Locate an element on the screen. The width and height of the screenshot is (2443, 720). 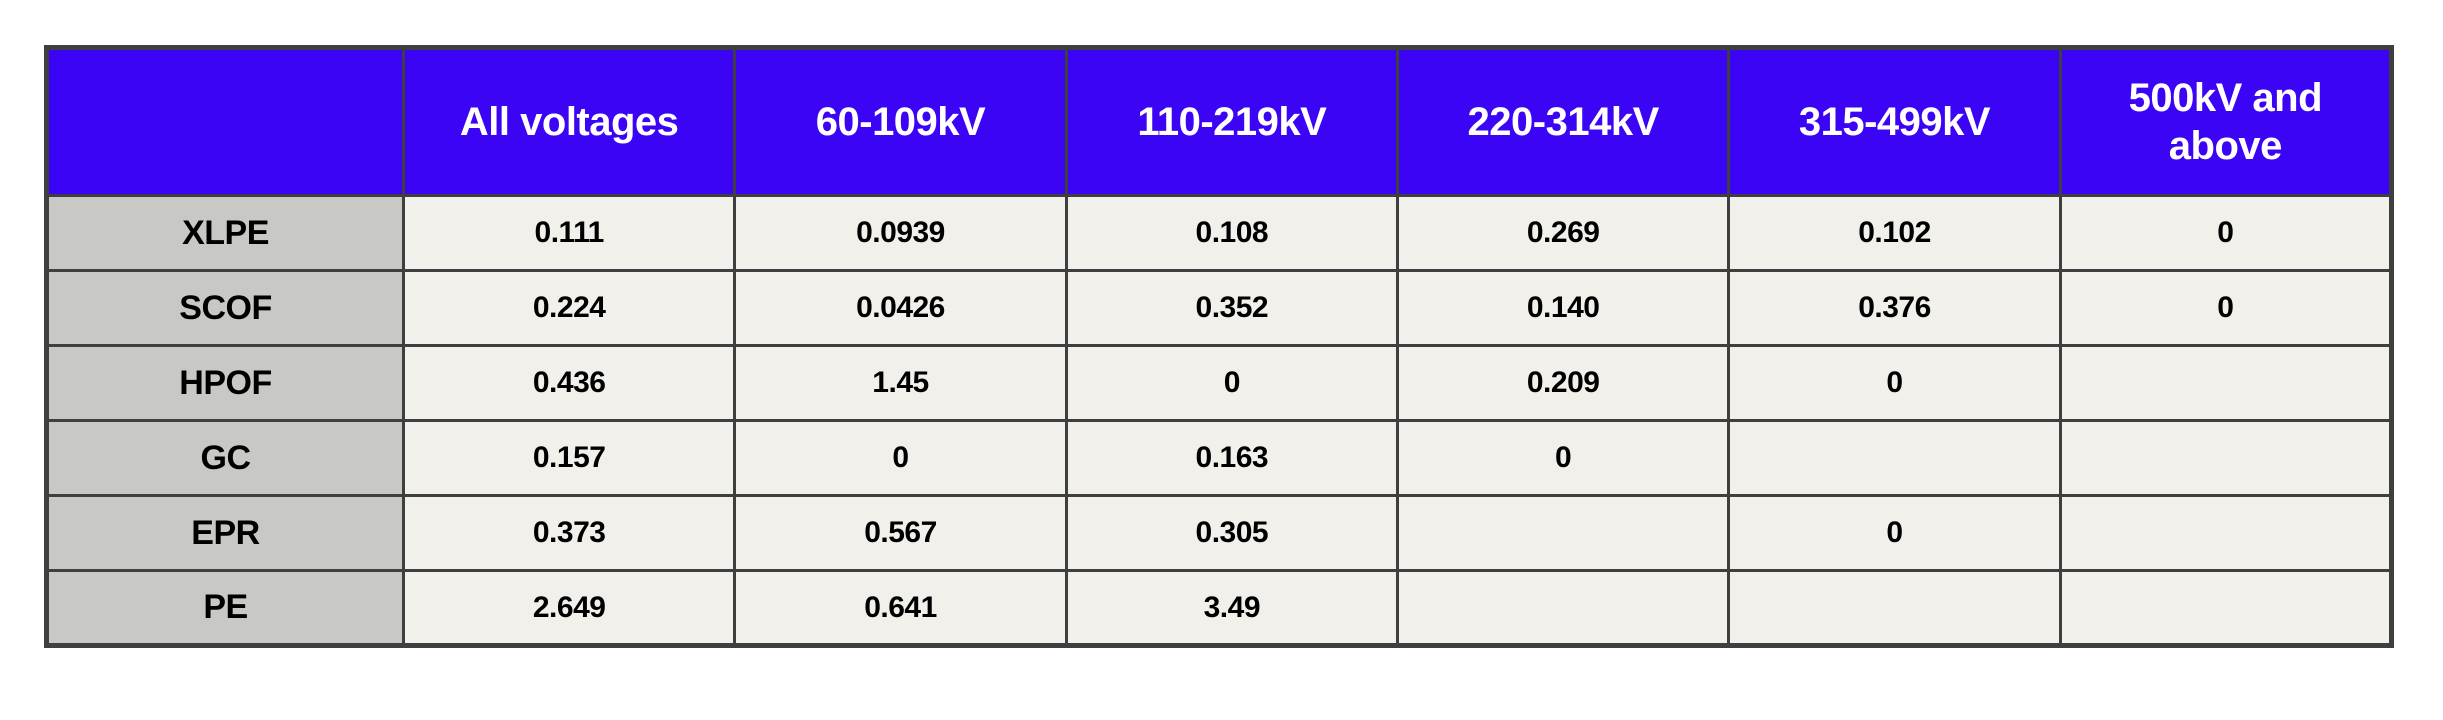
data-cell: 0.0939 is located at coordinates (900, 233).